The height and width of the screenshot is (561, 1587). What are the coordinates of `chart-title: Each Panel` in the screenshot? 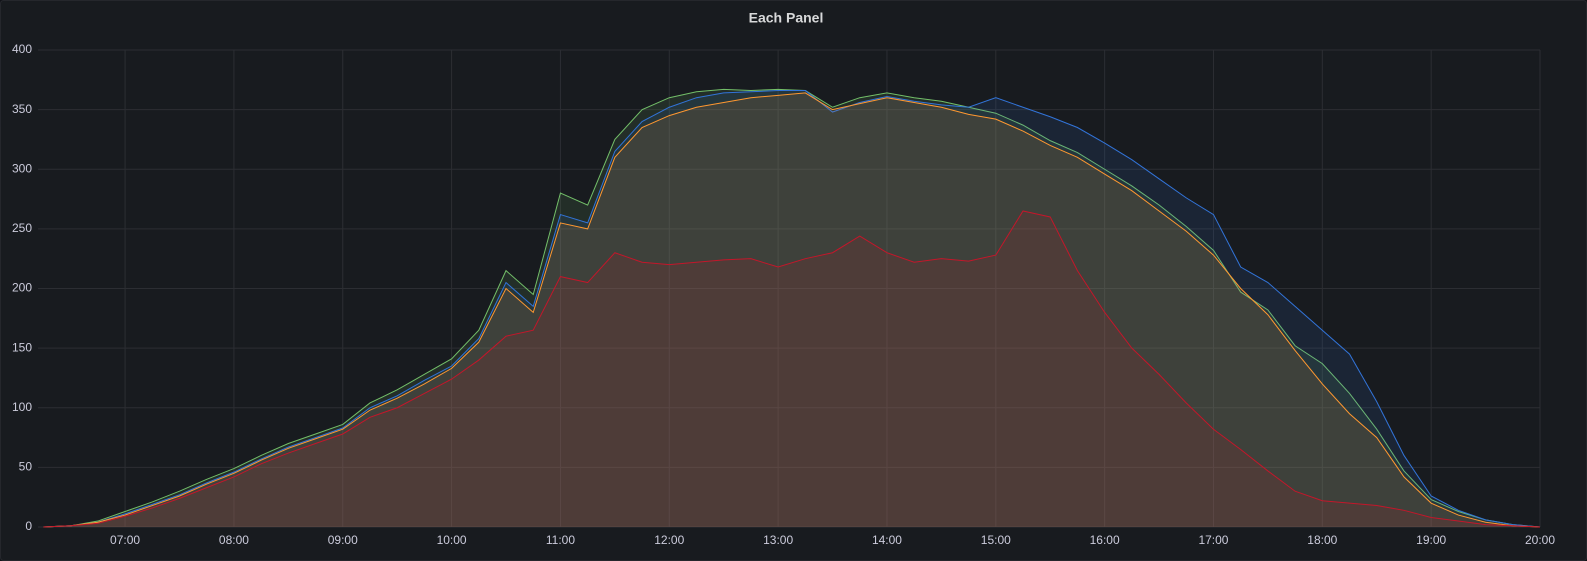 It's located at (786, 18).